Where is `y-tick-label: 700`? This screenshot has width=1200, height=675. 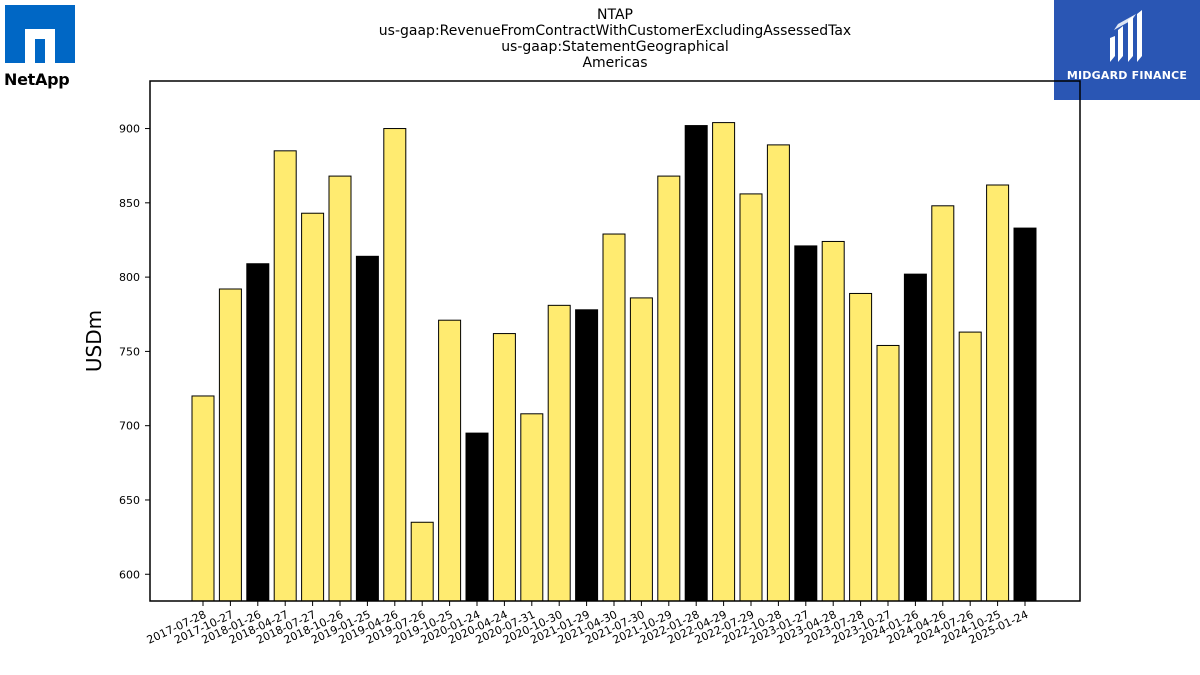 y-tick-label: 700 is located at coordinates (129, 426).